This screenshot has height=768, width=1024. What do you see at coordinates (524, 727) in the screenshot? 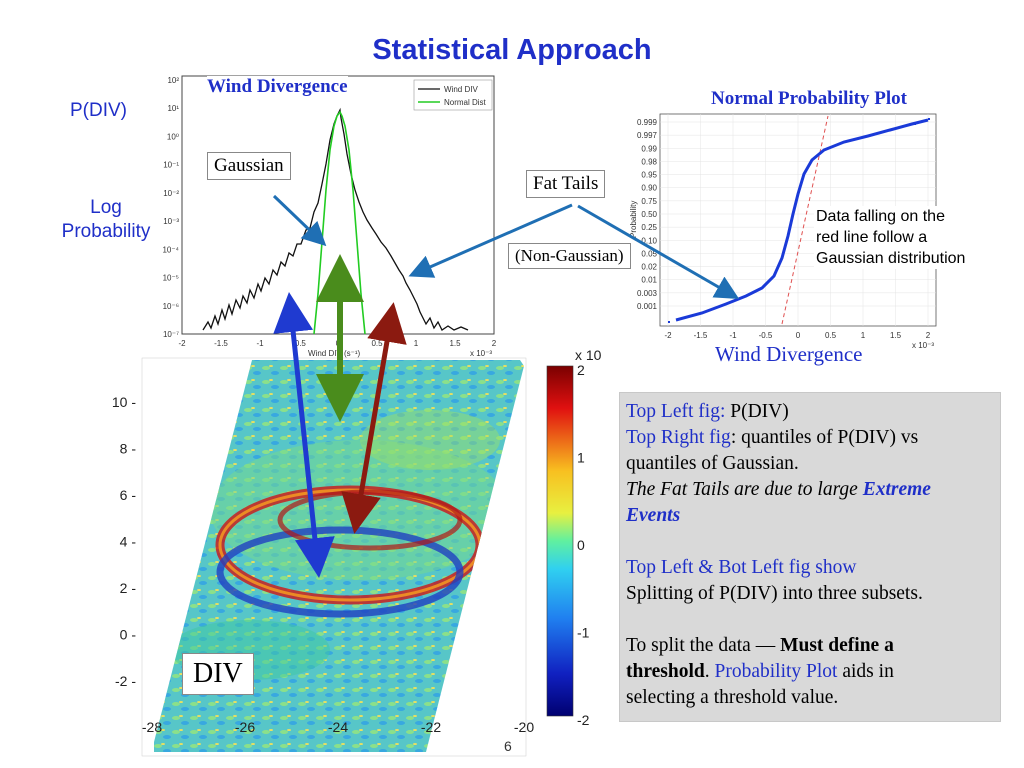
I see `map-x-tick: -20` at bounding box center [524, 727].